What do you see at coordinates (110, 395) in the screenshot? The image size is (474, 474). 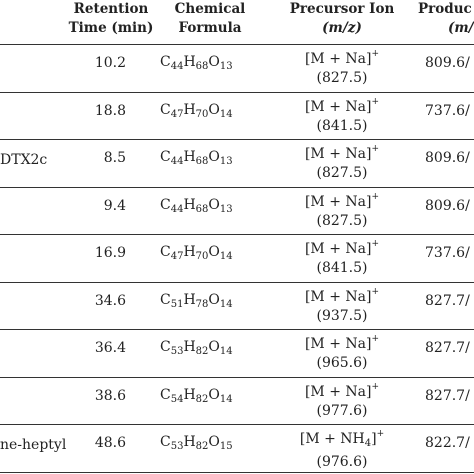 I see `row-retention-time: 38.6` at bounding box center [110, 395].